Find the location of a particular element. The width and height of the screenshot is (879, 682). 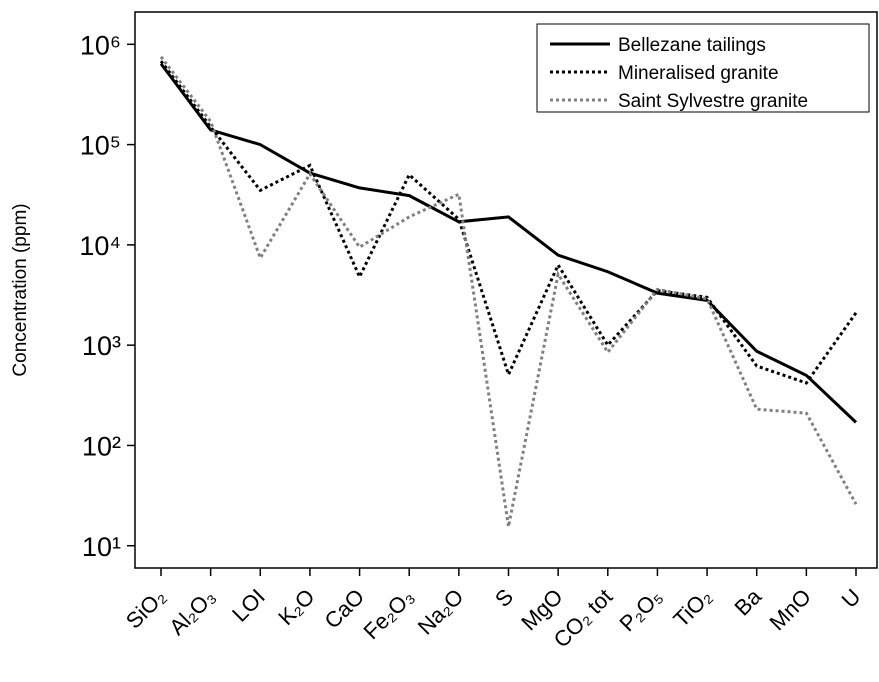

x-tick-label: LOI is located at coordinates (248, 605).